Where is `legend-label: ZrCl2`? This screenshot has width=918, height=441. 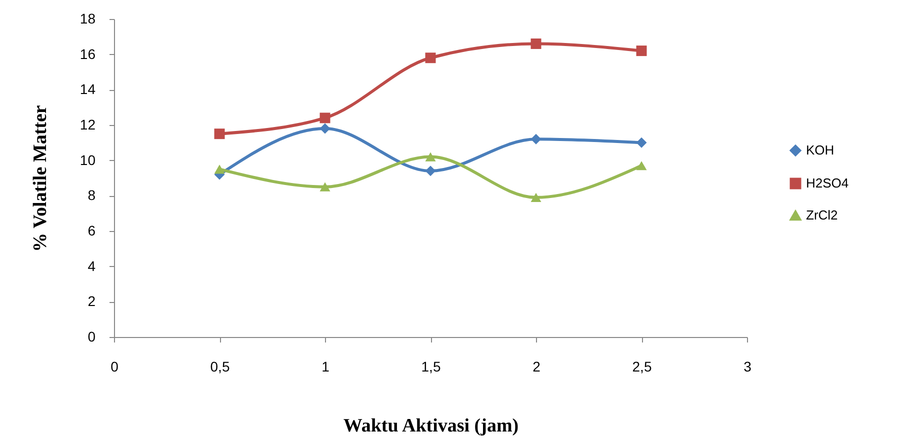
legend-label: ZrCl2 is located at coordinates (822, 215).